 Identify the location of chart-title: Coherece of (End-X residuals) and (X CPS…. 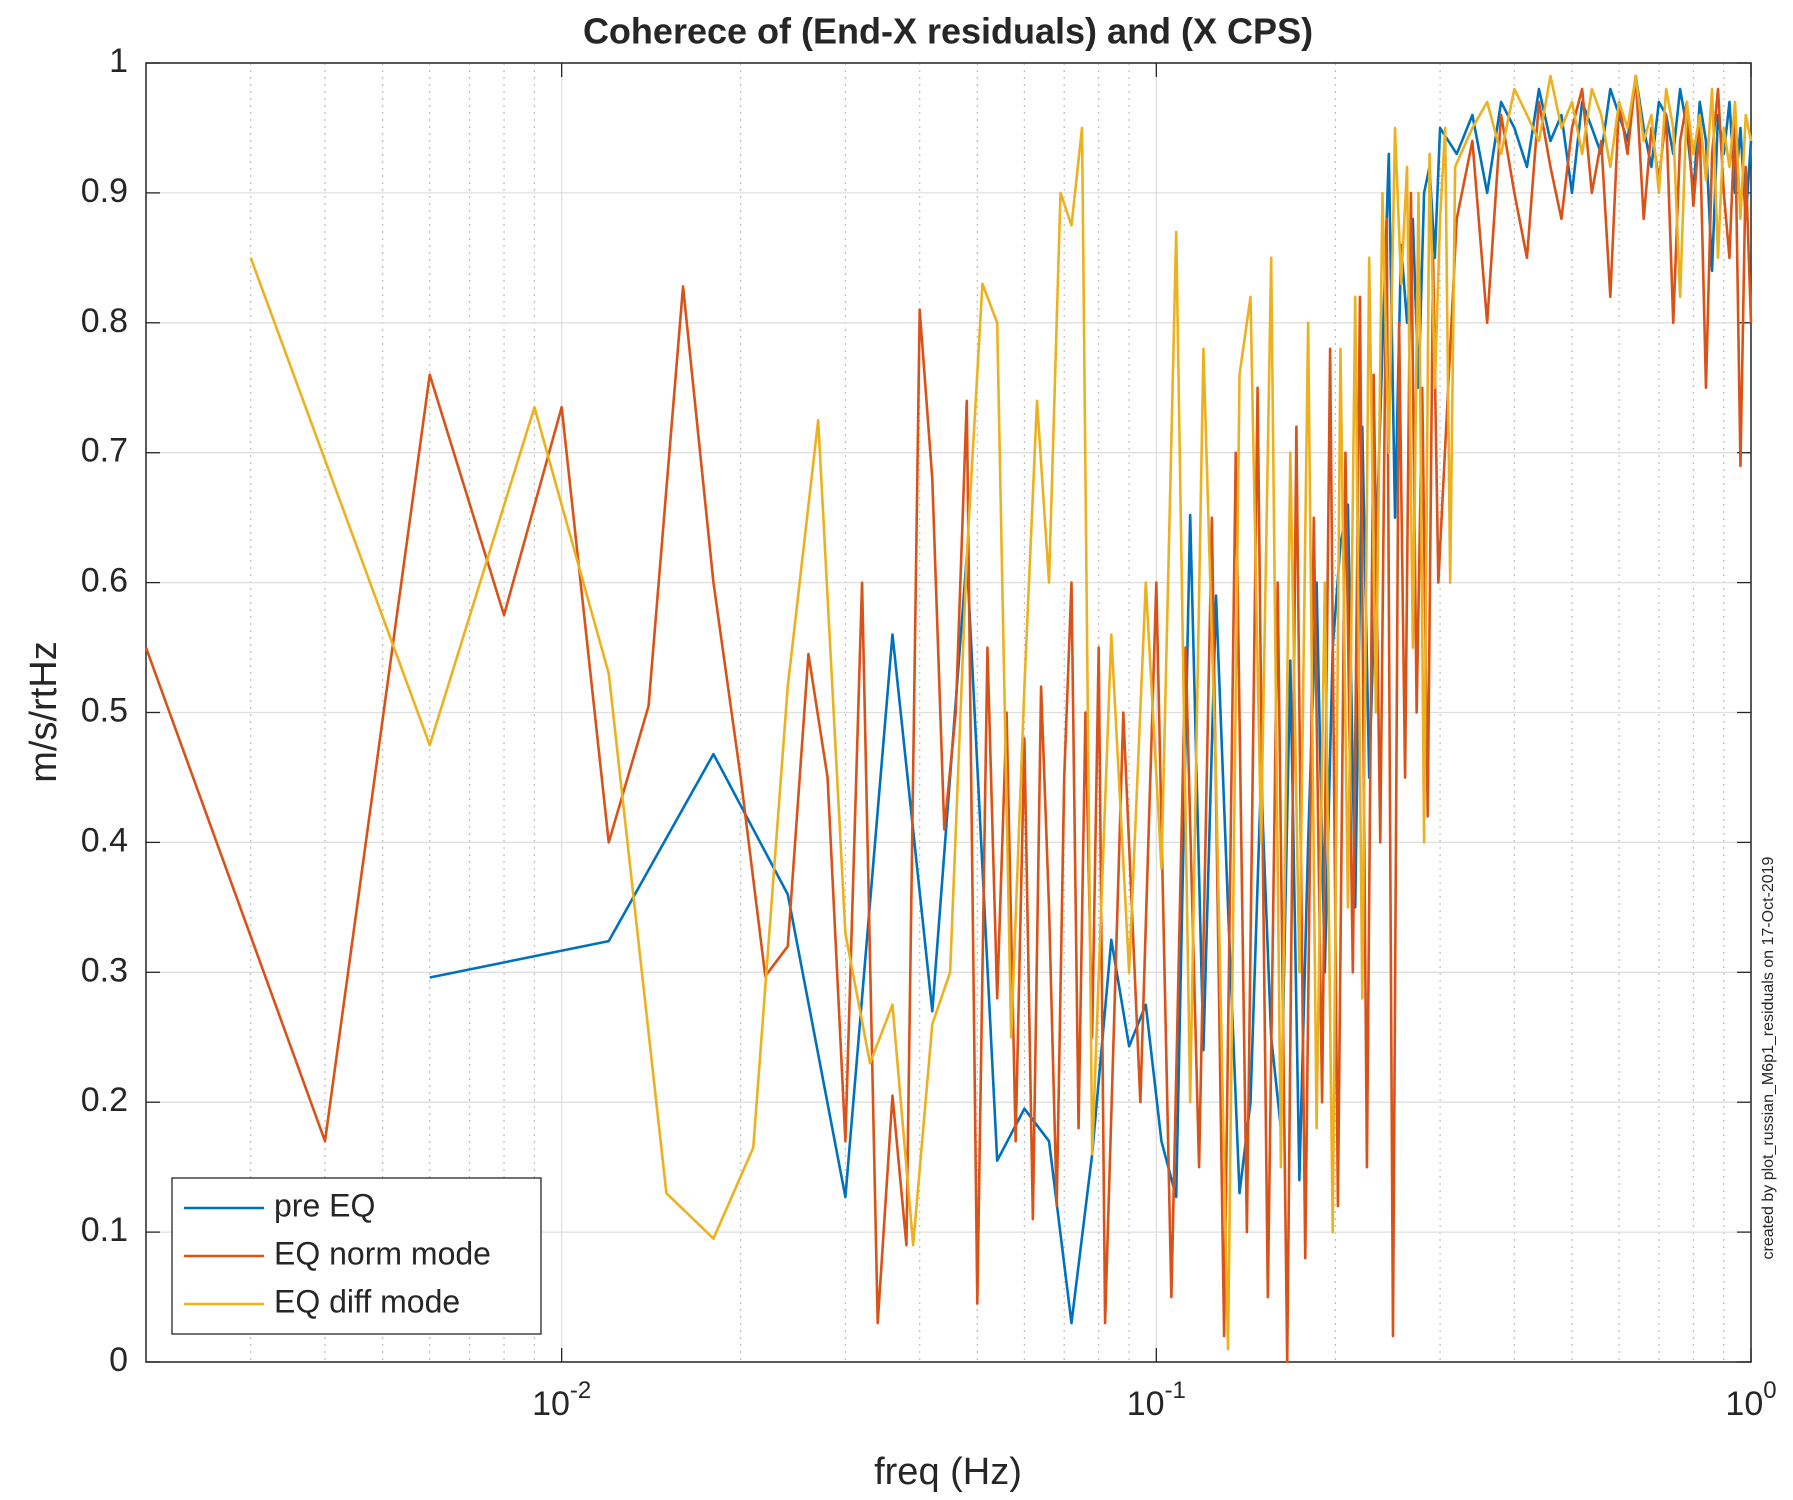
(948, 31).